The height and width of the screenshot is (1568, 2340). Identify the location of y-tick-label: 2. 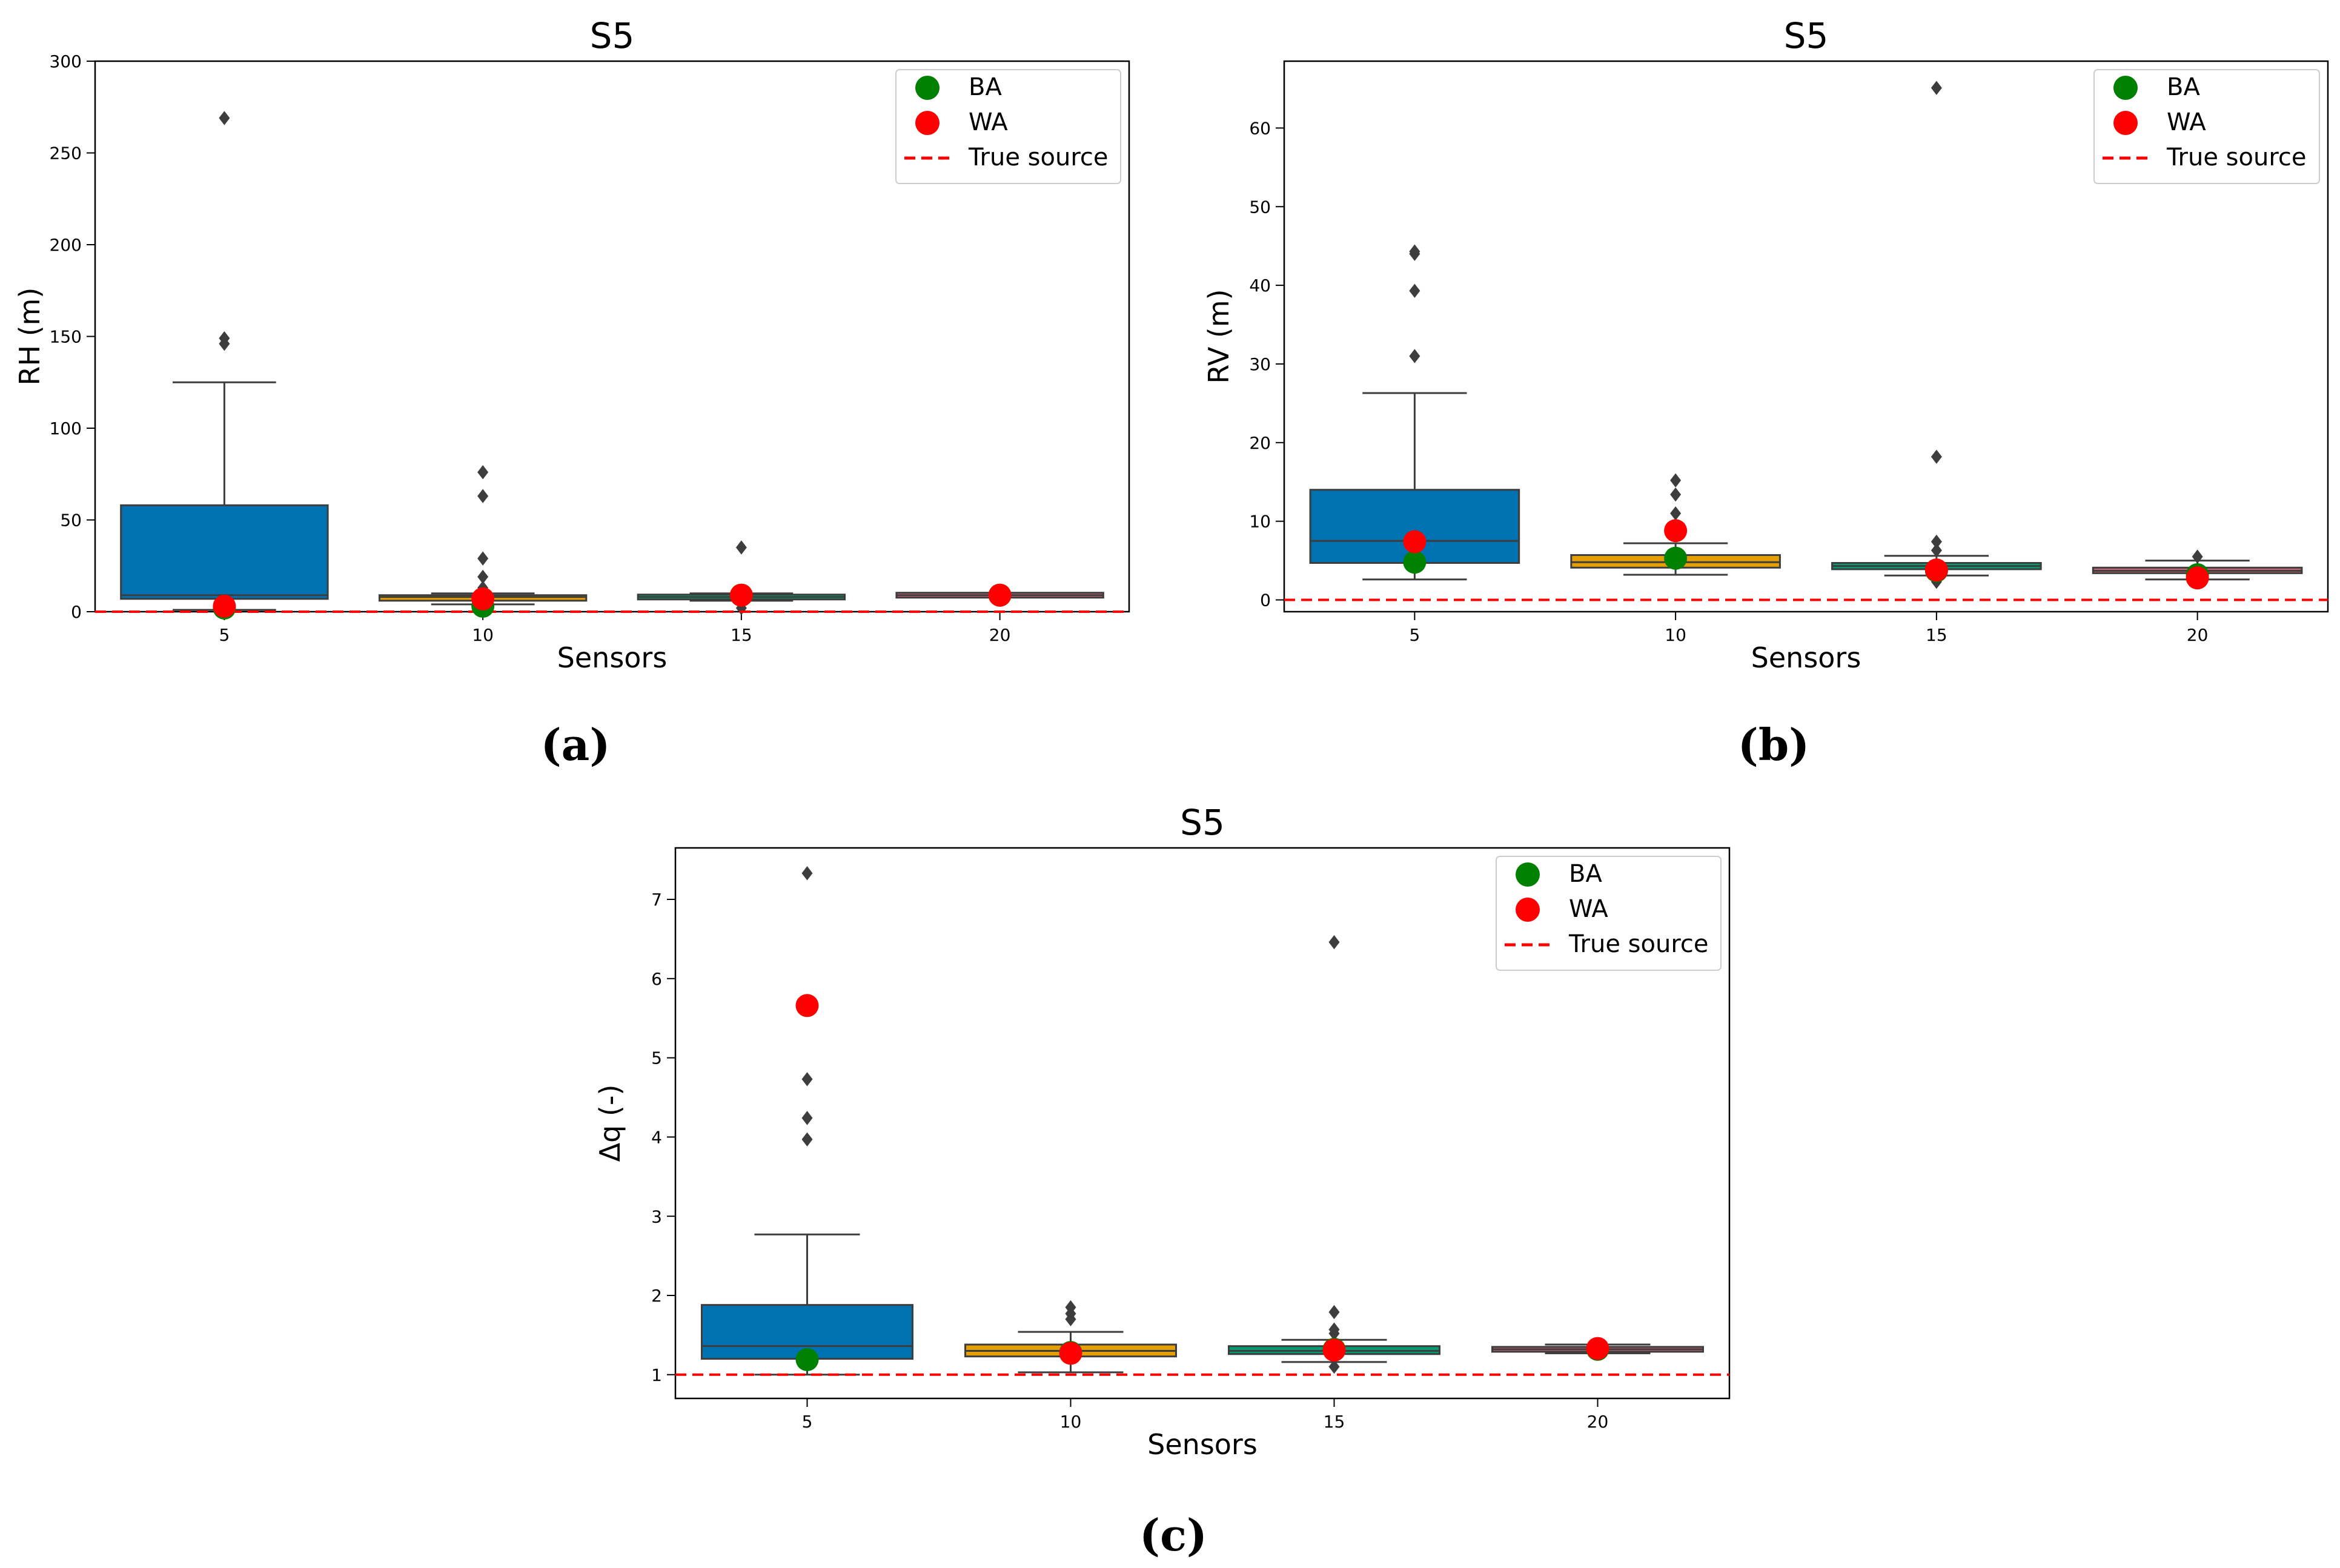
(656, 1296).